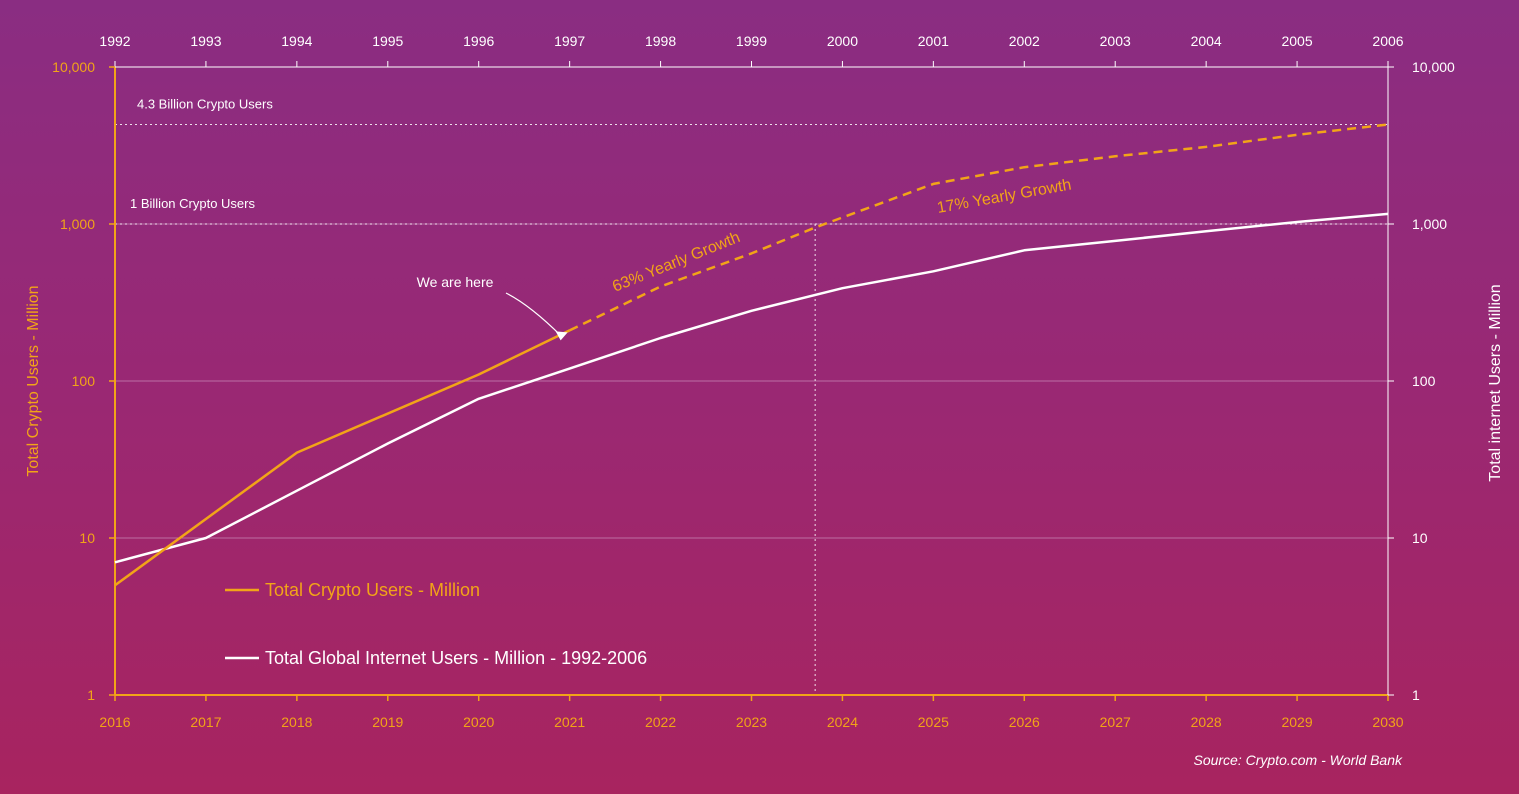 This screenshot has height=794, width=1519. Describe the element at coordinates (933, 722) in the screenshot. I see `bottom-tick-label: 2025` at that location.